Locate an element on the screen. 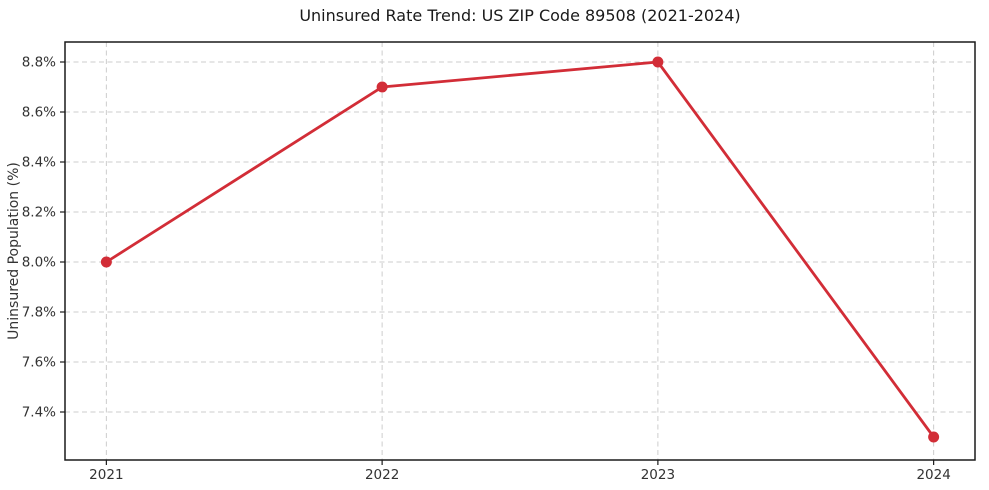 The height and width of the screenshot is (490, 989). y-tick-label: 8.8% is located at coordinates (39, 63).